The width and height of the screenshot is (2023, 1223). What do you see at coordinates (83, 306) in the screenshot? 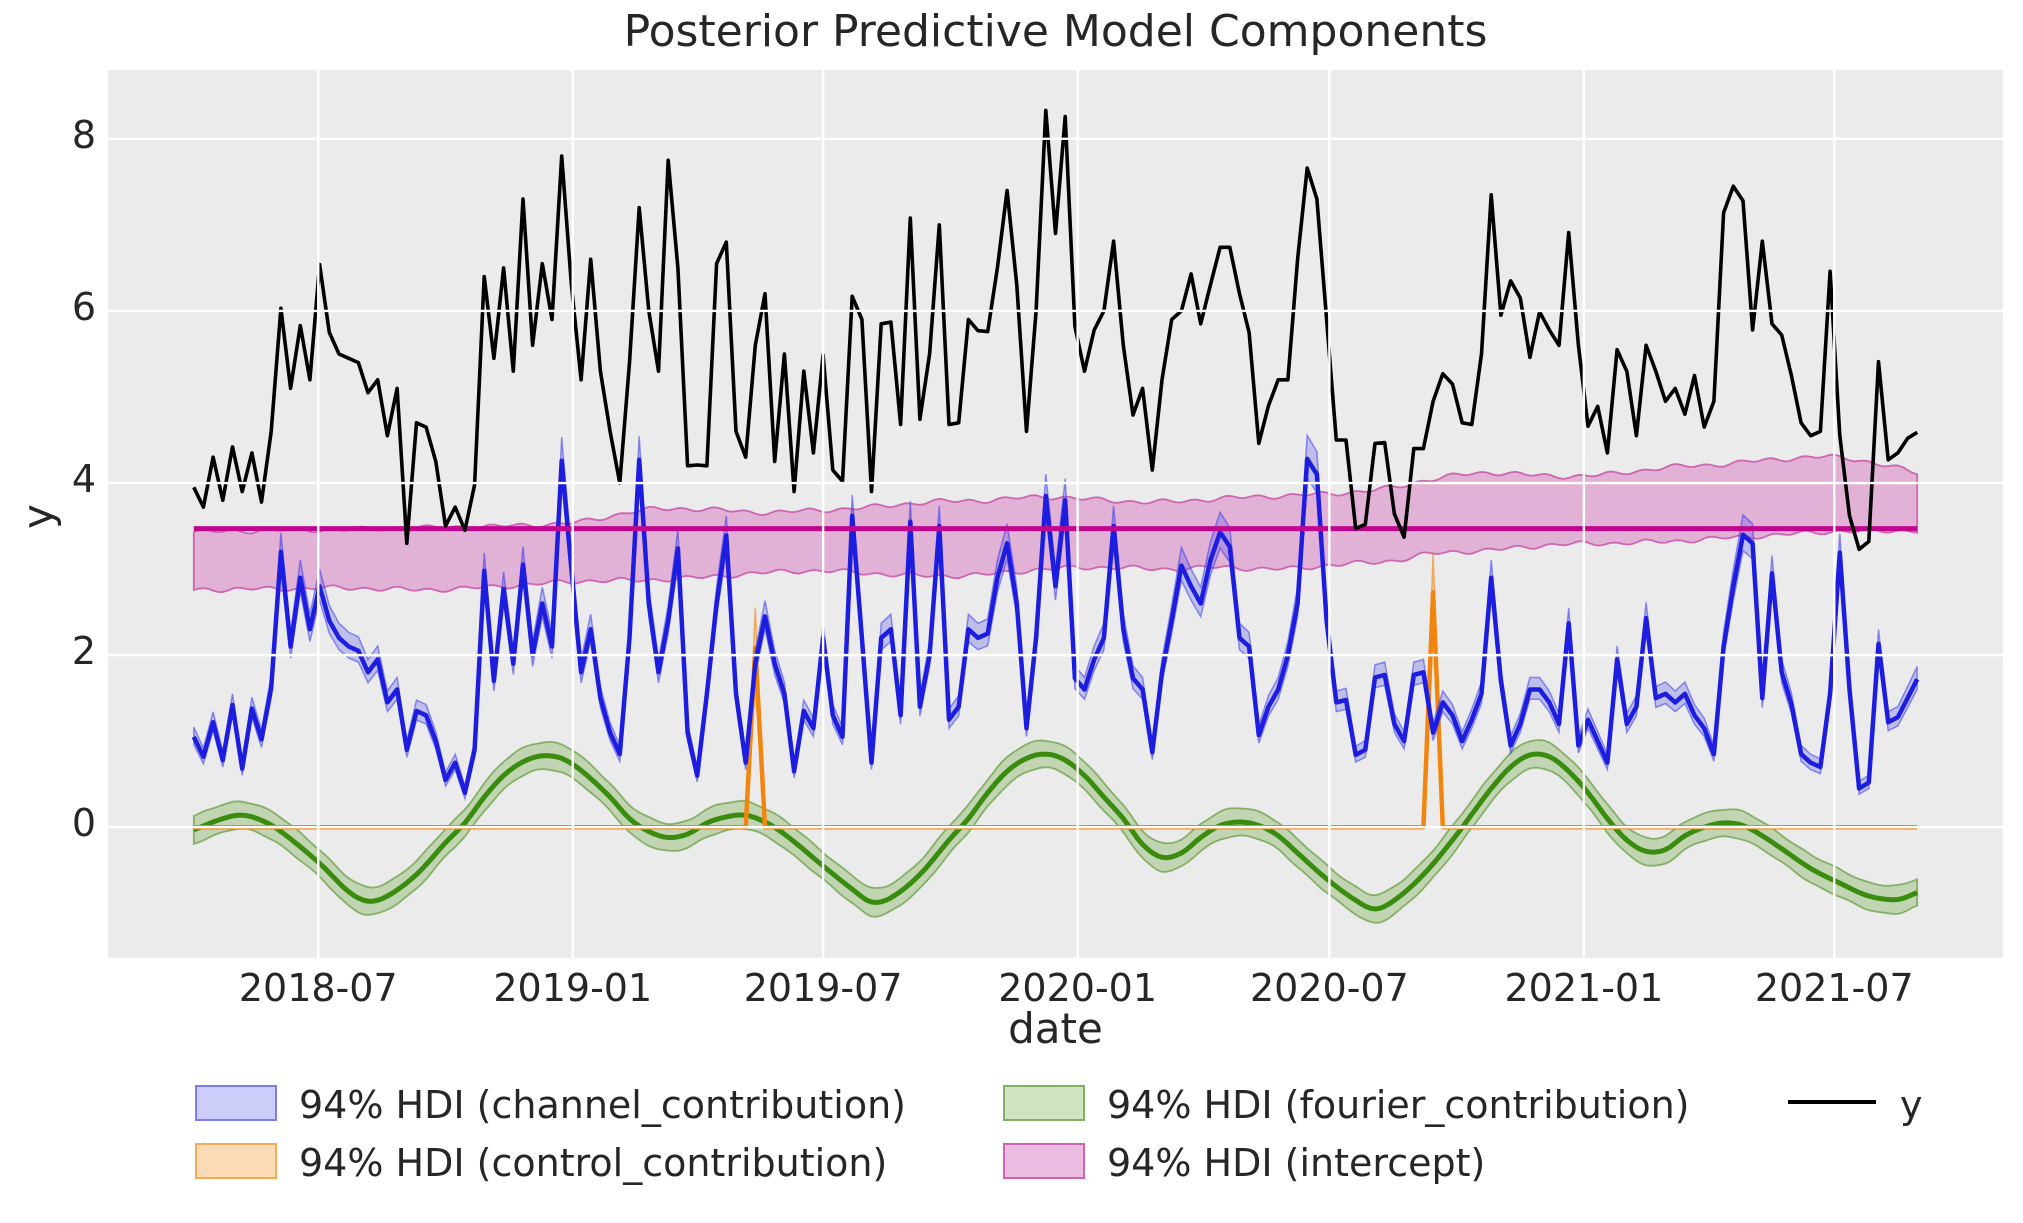
I see `y-tick-label: 6` at bounding box center [83, 306].